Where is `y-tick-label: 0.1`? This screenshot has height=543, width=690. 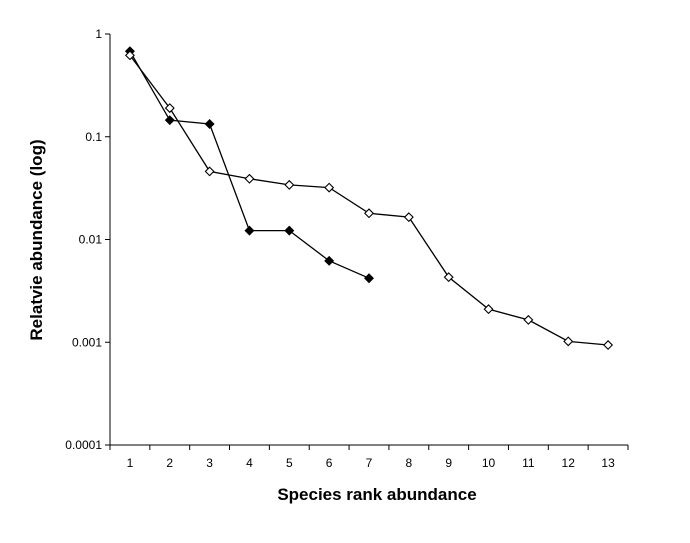 y-tick-label: 0.1 is located at coordinates (93, 137).